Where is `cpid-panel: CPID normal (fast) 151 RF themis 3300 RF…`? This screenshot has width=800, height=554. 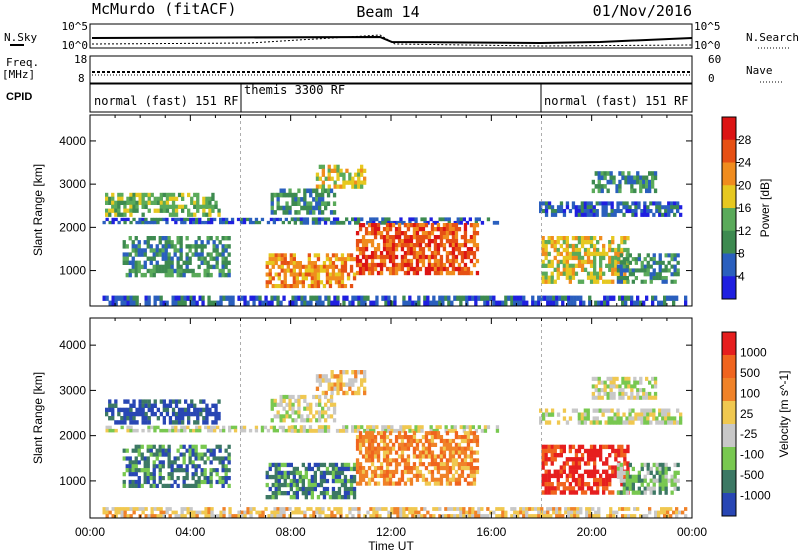 cpid-panel: CPID normal (fast) 151 RF themis 3300 RF… is located at coordinates (349, 98).